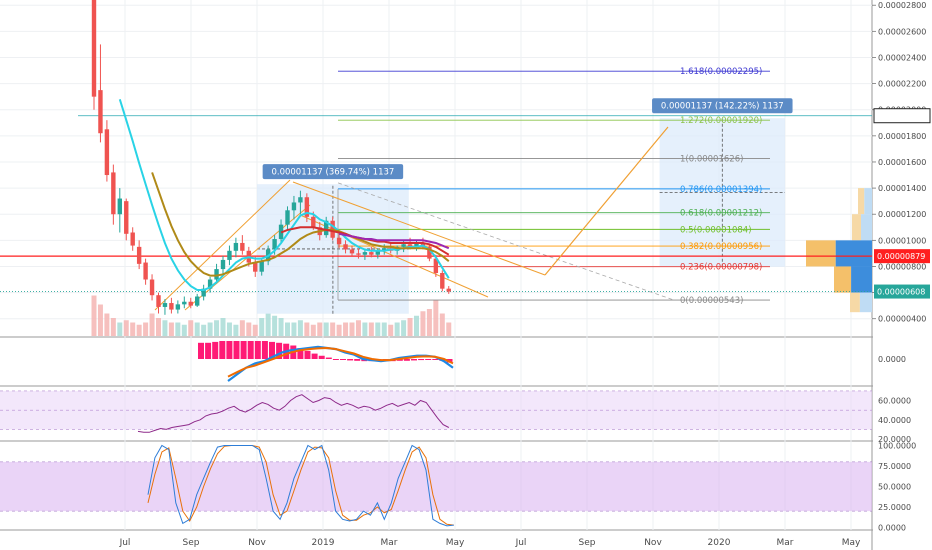 This screenshot has height=550, width=932. Describe the element at coordinates (902, 188) in the screenshot. I see `price-tick-label: 0.00001400` at that location.